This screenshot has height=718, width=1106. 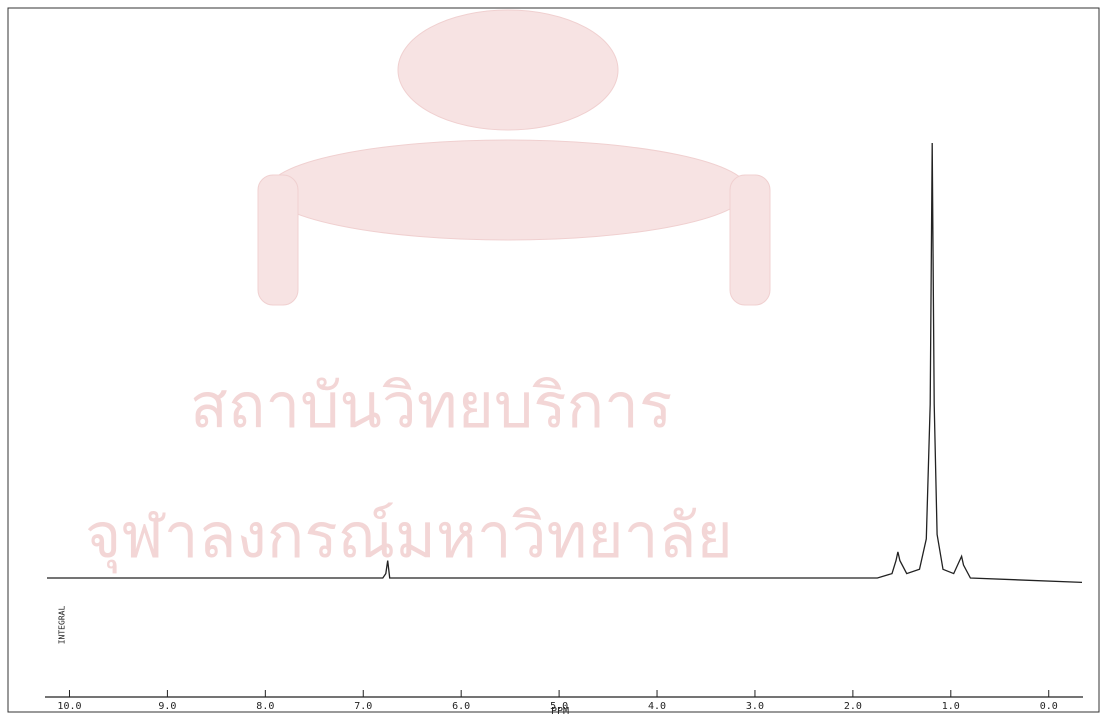 What do you see at coordinates (62, 625) in the screenshot?
I see `integral-label: INTEGRAL` at bounding box center [62, 625].